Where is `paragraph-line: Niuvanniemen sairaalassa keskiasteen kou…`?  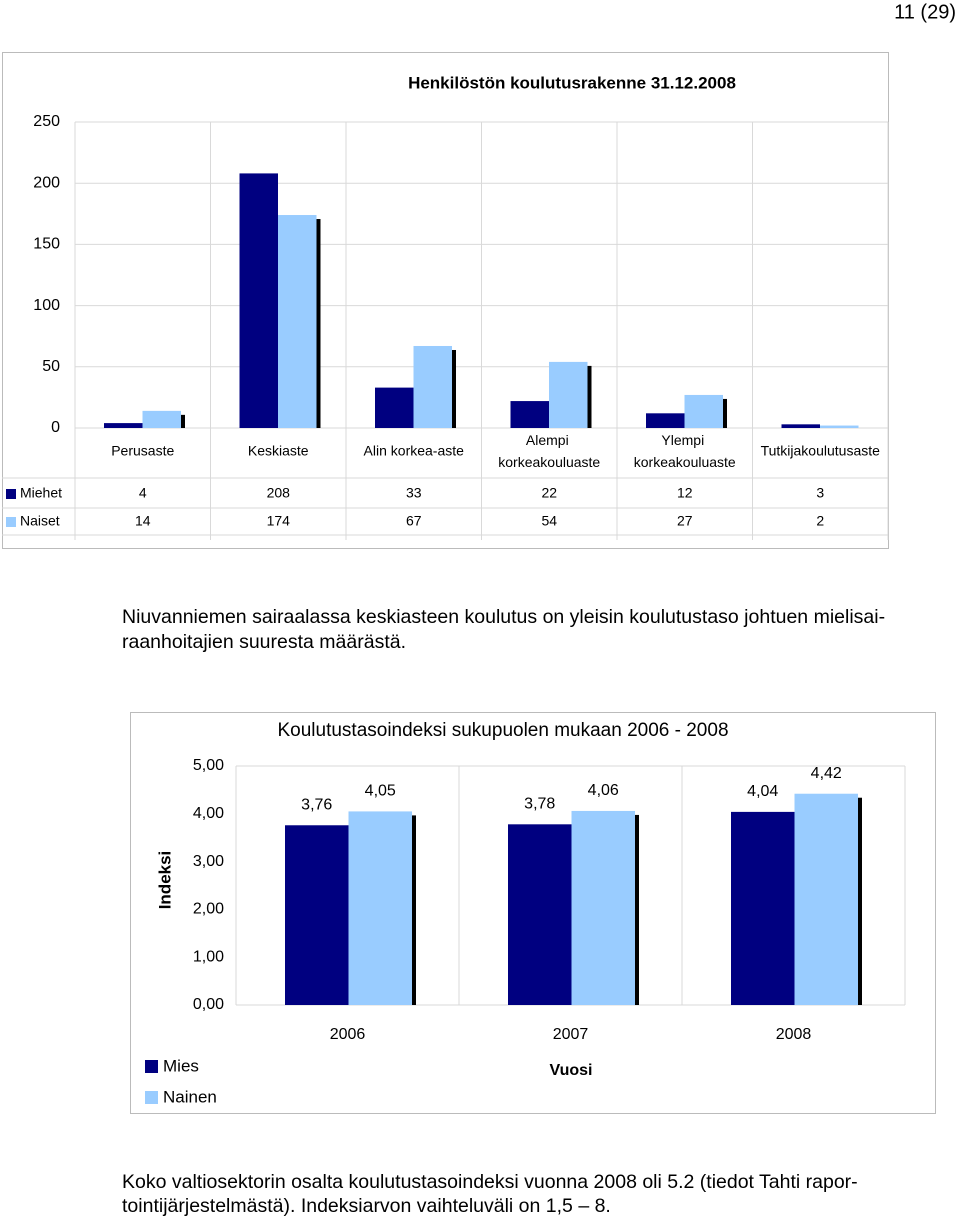 paragraph-line: Niuvanniemen sairaalassa keskiasteen kou… is located at coordinates (503, 617).